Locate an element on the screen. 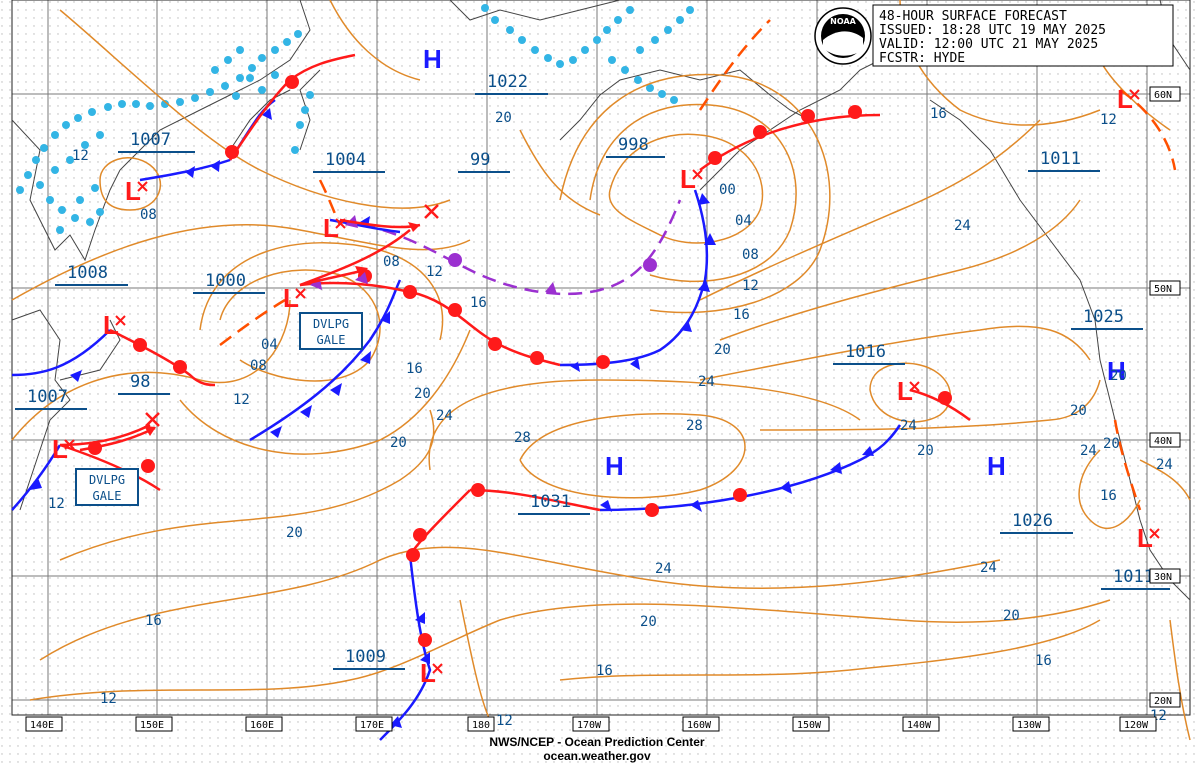 This screenshot has width=1200, height=764. pressure-label: 1004 is located at coordinates (349, 161).